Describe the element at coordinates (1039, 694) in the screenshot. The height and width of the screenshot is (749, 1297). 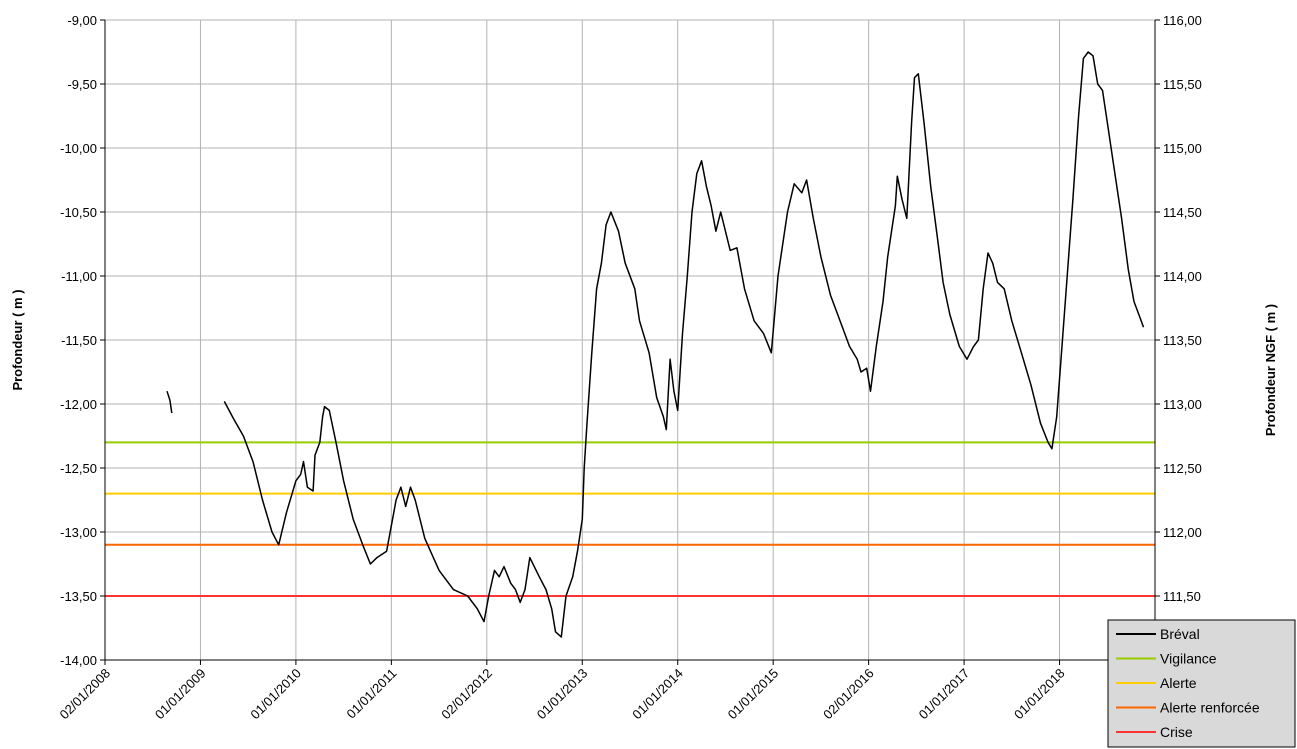
I see `x-tick-label: 01/01/2018` at that location.